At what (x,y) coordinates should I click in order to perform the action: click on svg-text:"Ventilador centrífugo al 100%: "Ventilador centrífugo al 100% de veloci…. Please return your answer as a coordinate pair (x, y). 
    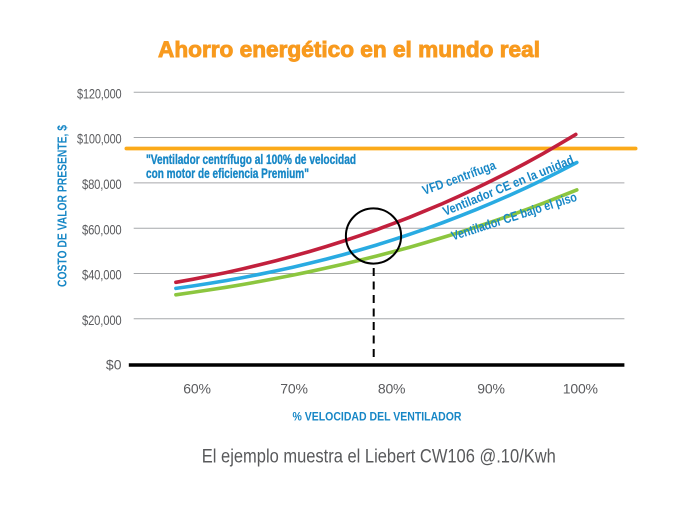
    Looking at the image, I should click on (251, 159).